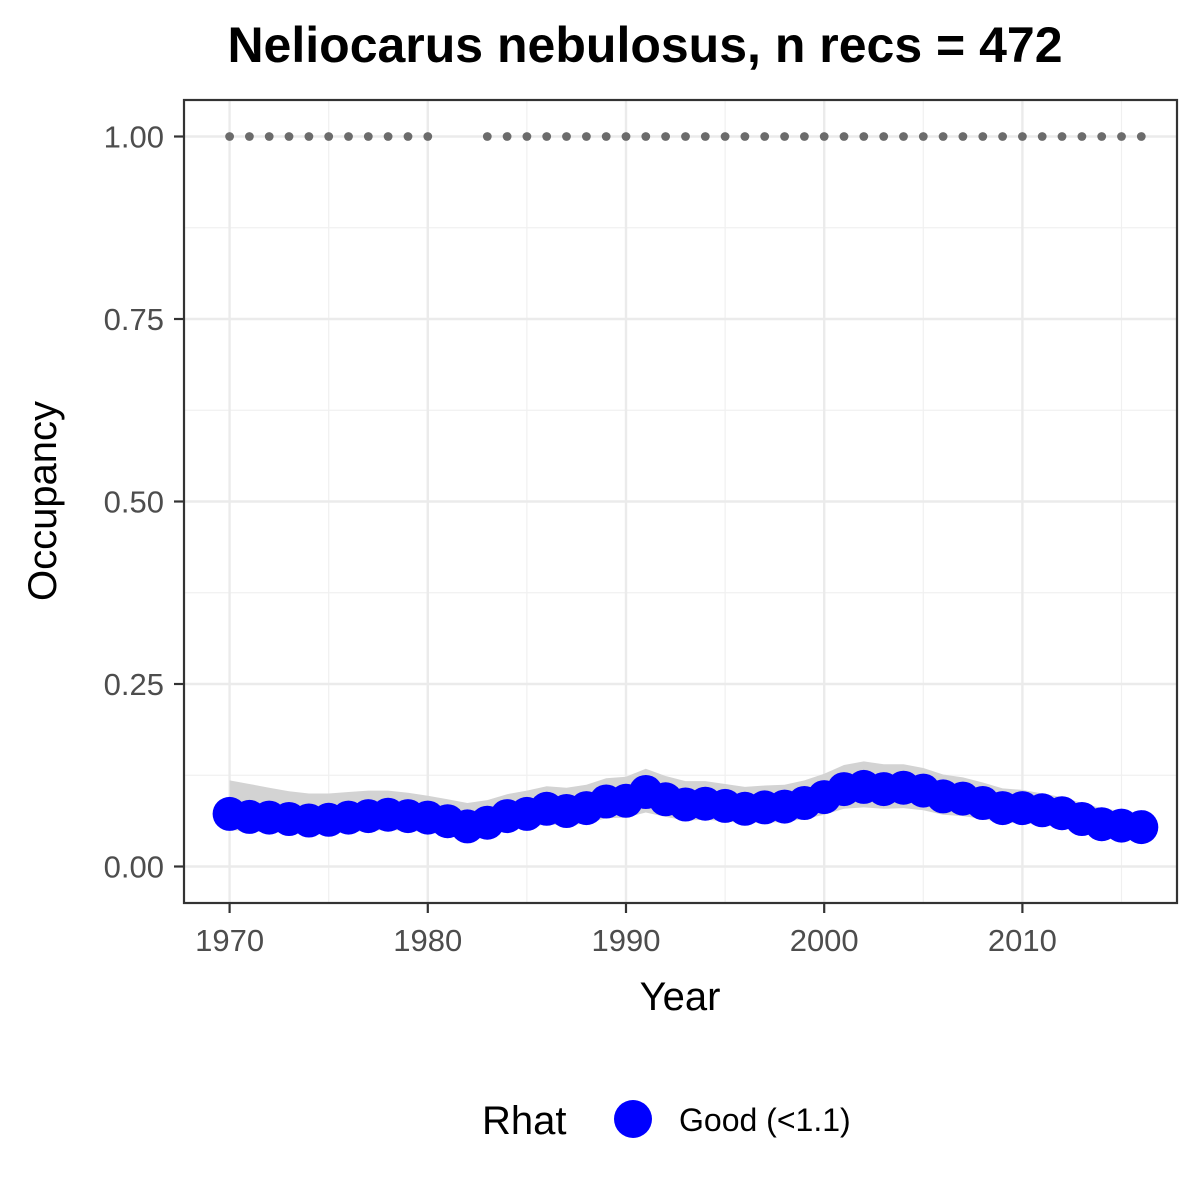 Image resolution: width=1200 pixels, height=1200 pixels. I want to click on chart-title: Neliocarus nebulosus, n recs = 472, so click(644, 45).